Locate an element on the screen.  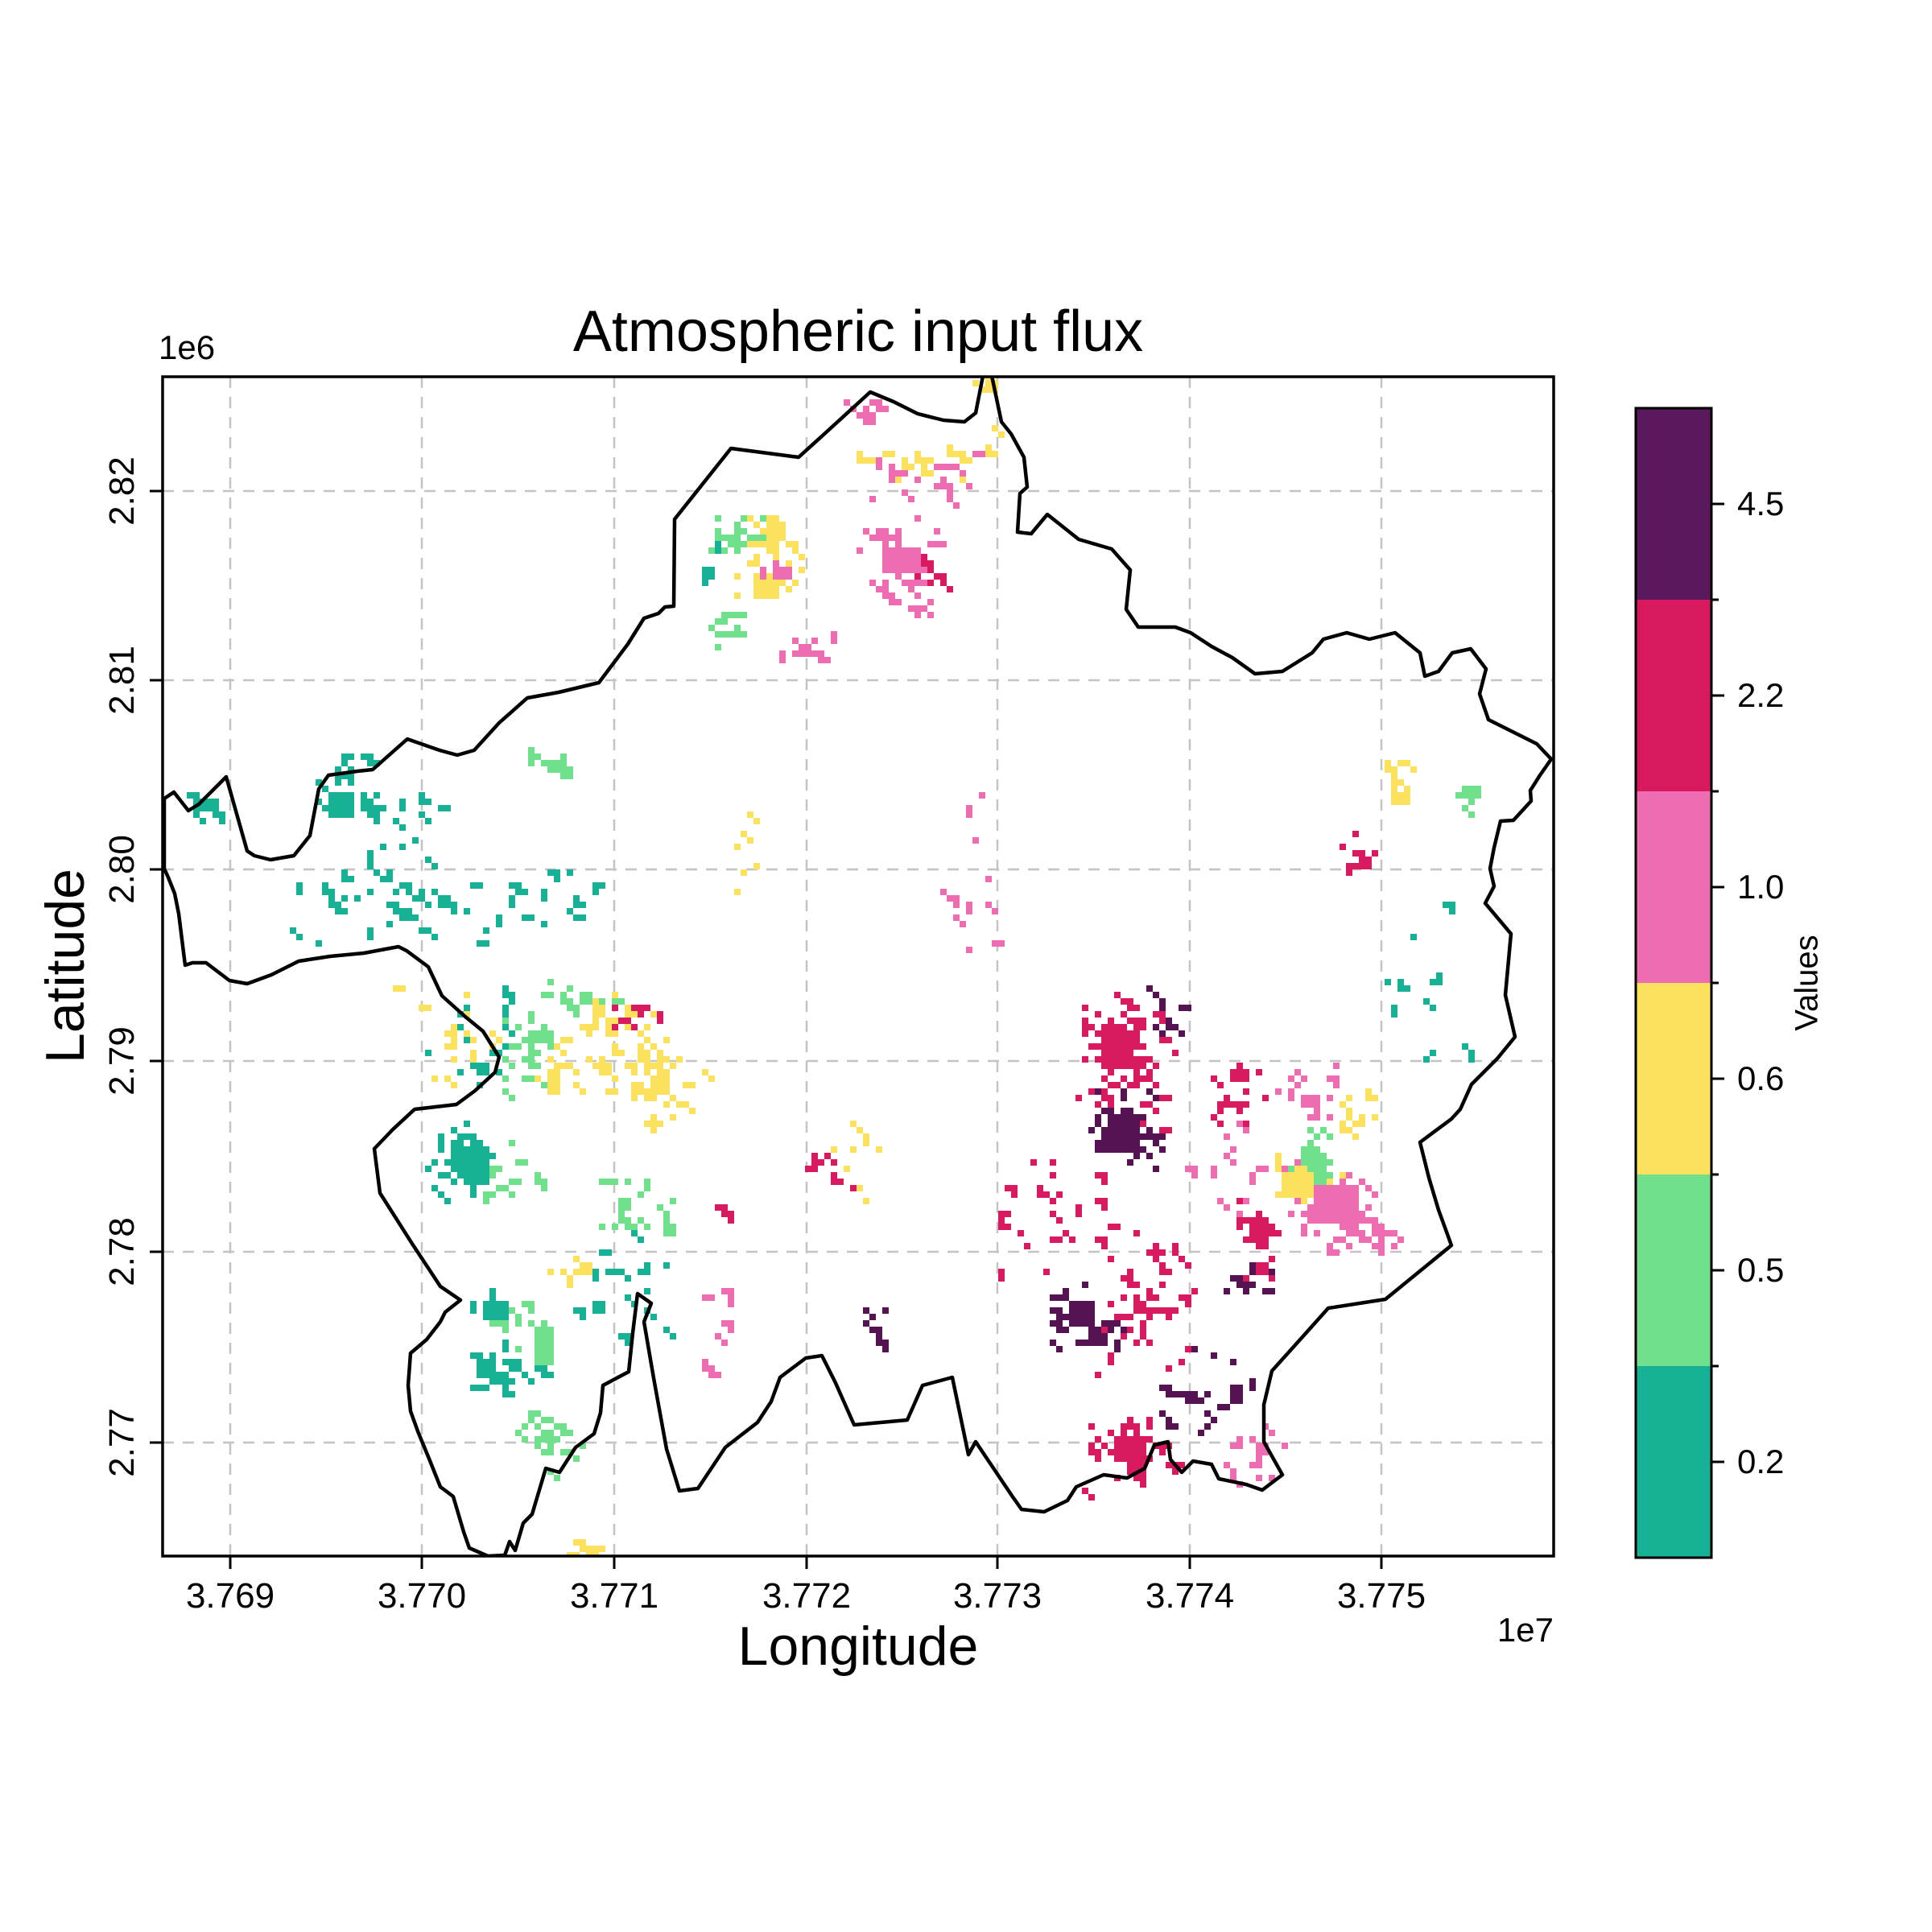
colorbar-tick-label-1.0: 1.0 is located at coordinates (1761, 887).